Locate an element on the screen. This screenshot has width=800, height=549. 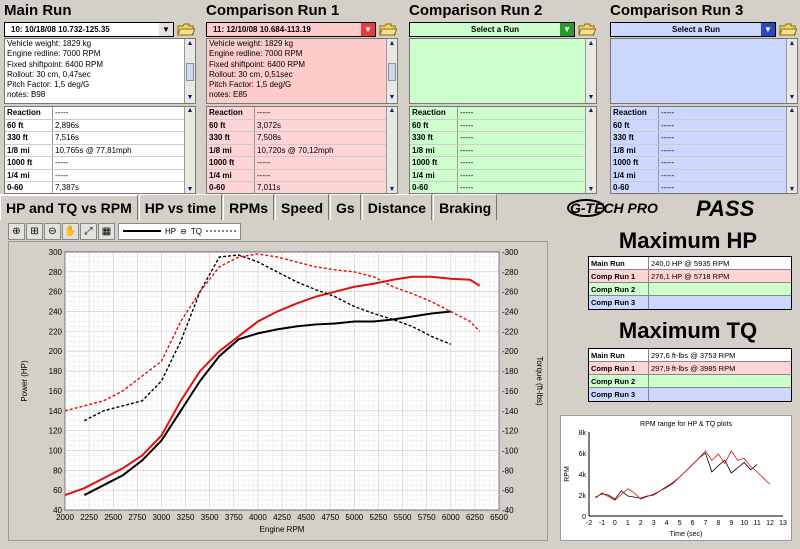
max-hp-title: Maximum HP is located at coordinates (688, 240).